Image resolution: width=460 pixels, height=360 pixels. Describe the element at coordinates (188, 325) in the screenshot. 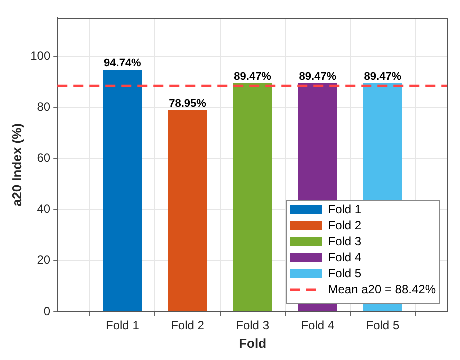

I see `x-tick-label: Fold 2` at that location.